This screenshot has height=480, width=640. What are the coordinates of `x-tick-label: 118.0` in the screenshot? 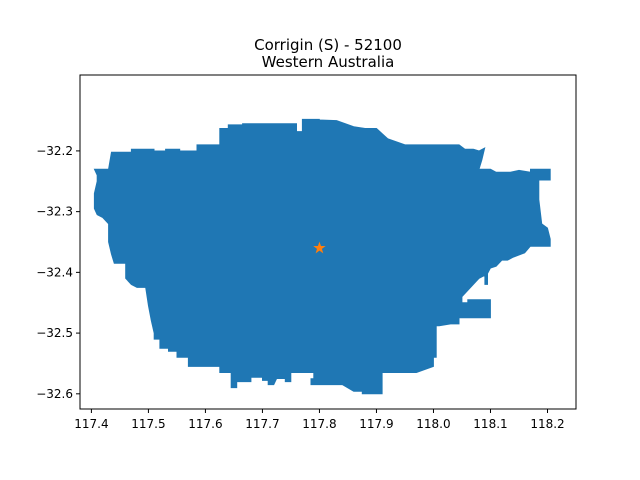 It's located at (433, 424).